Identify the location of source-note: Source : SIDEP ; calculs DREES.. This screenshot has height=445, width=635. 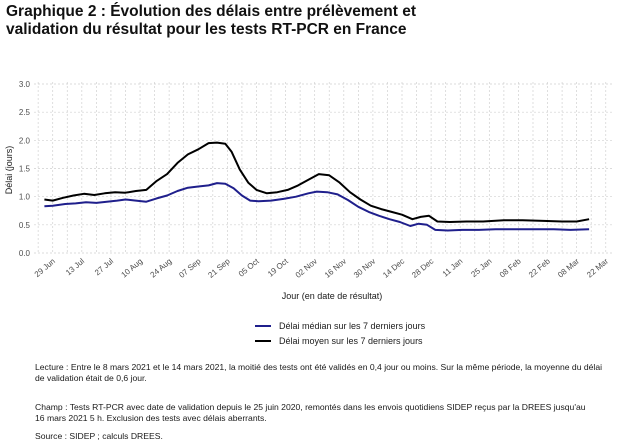
(330, 436).